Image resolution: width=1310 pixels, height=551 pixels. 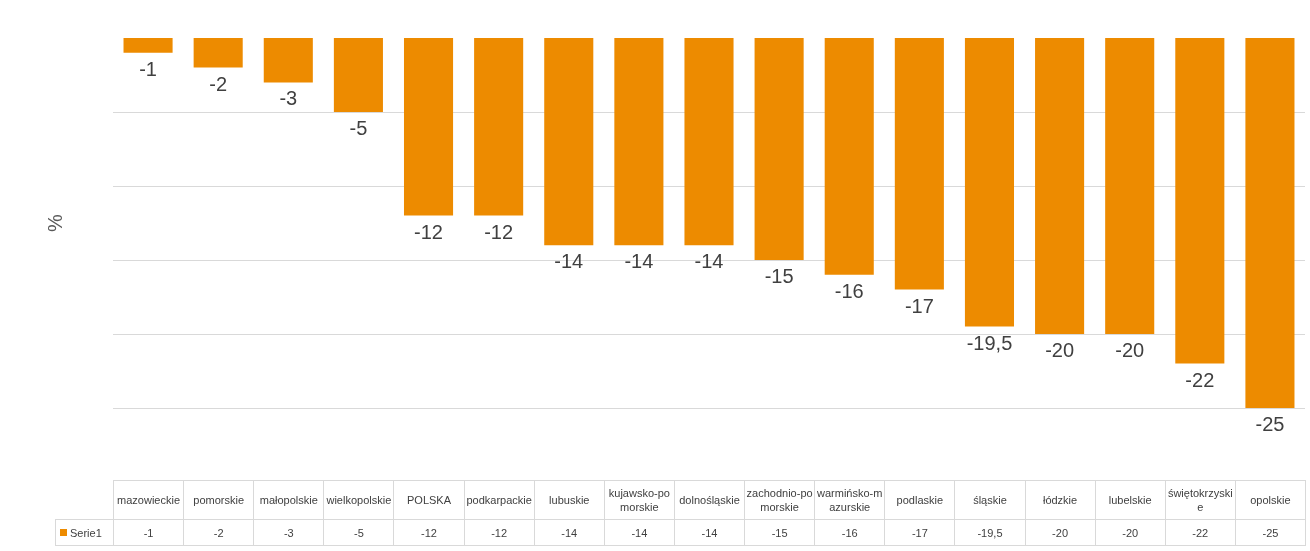 What do you see at coordinates (55, 222) in the screenshot?
I see `y-axis-title: %` at bounding box center [55, 222].